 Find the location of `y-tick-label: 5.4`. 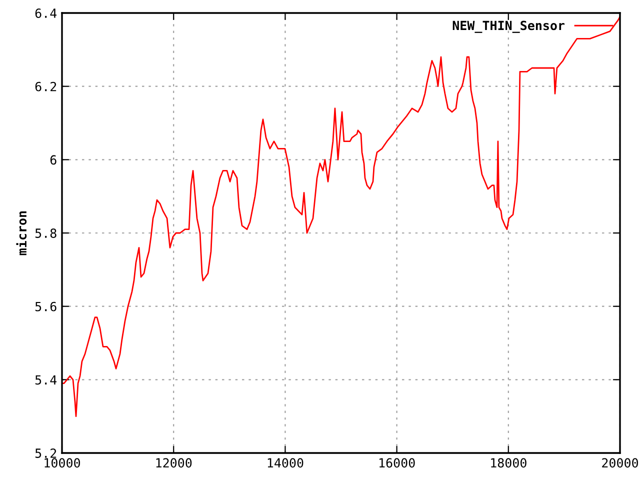

y-tick-label: 5.4 is located at coordinates (46, 380).